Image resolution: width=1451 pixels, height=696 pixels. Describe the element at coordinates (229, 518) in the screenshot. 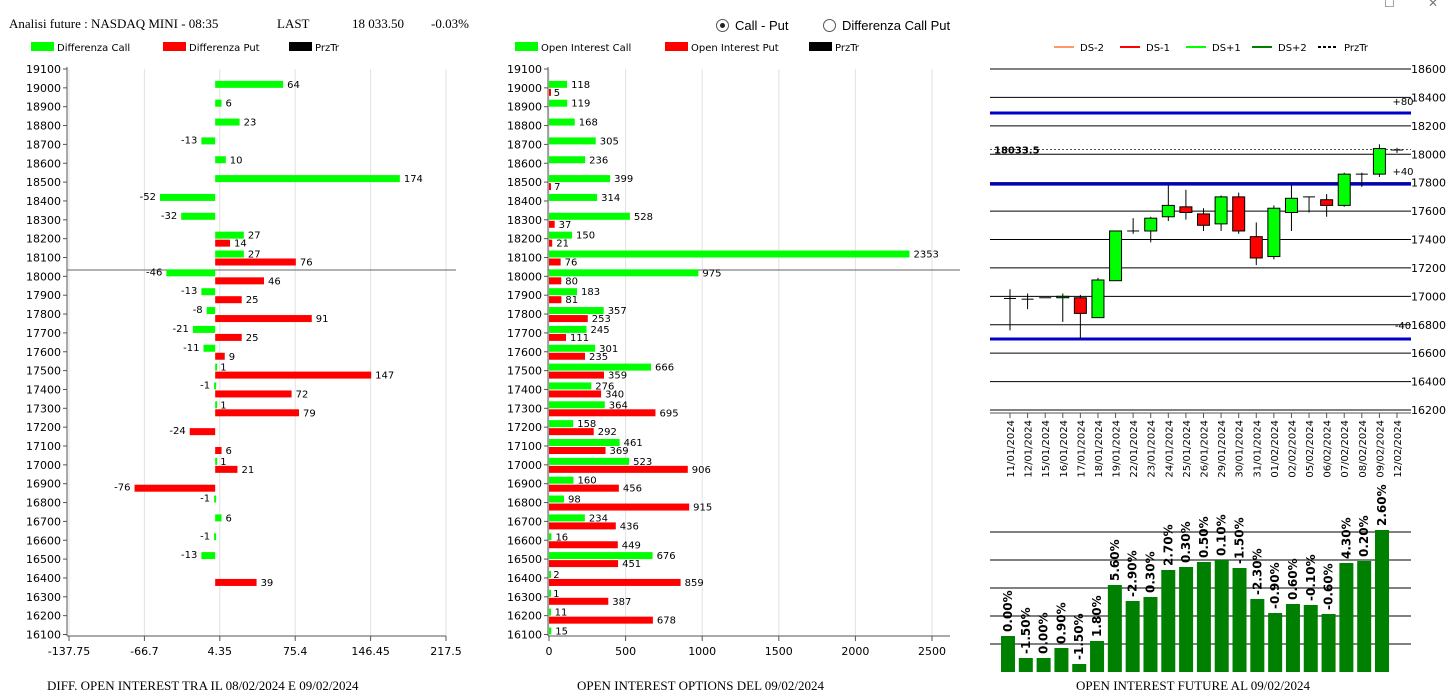

I see `diff-value-label: 6` at that location.